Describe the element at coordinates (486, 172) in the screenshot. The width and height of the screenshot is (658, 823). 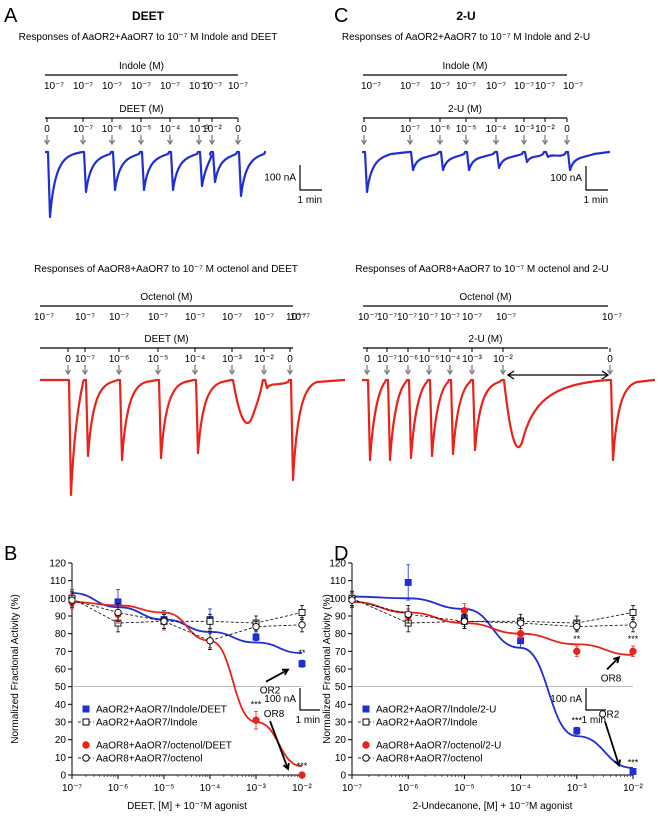
I see `current-trace-C-top` at that location.